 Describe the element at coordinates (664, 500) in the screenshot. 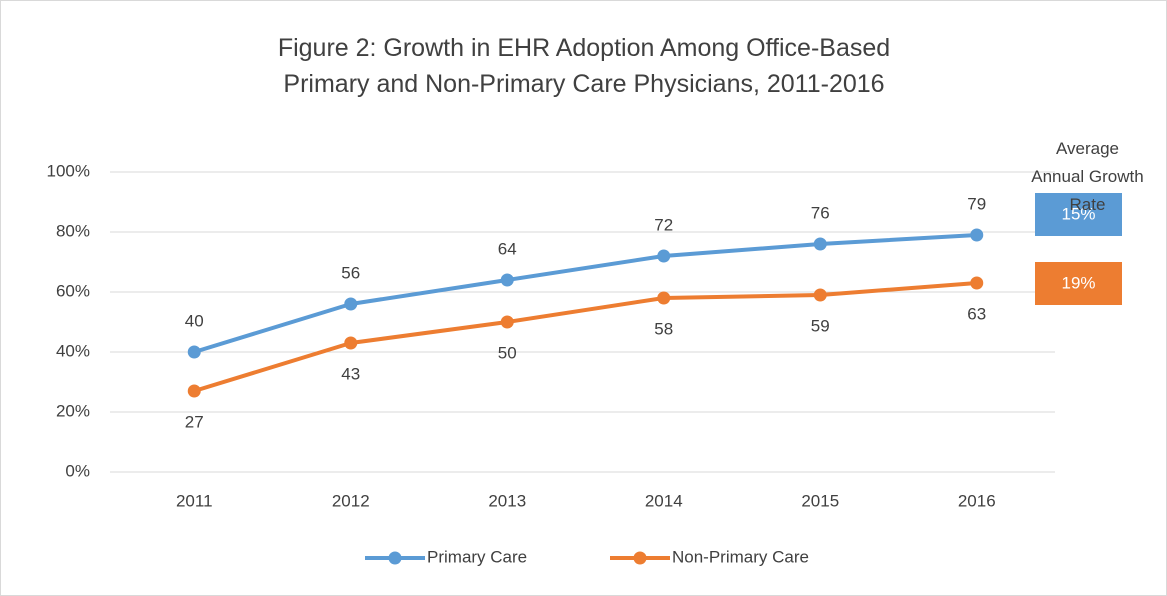

I see `x-tick-label: 2014` at that location.